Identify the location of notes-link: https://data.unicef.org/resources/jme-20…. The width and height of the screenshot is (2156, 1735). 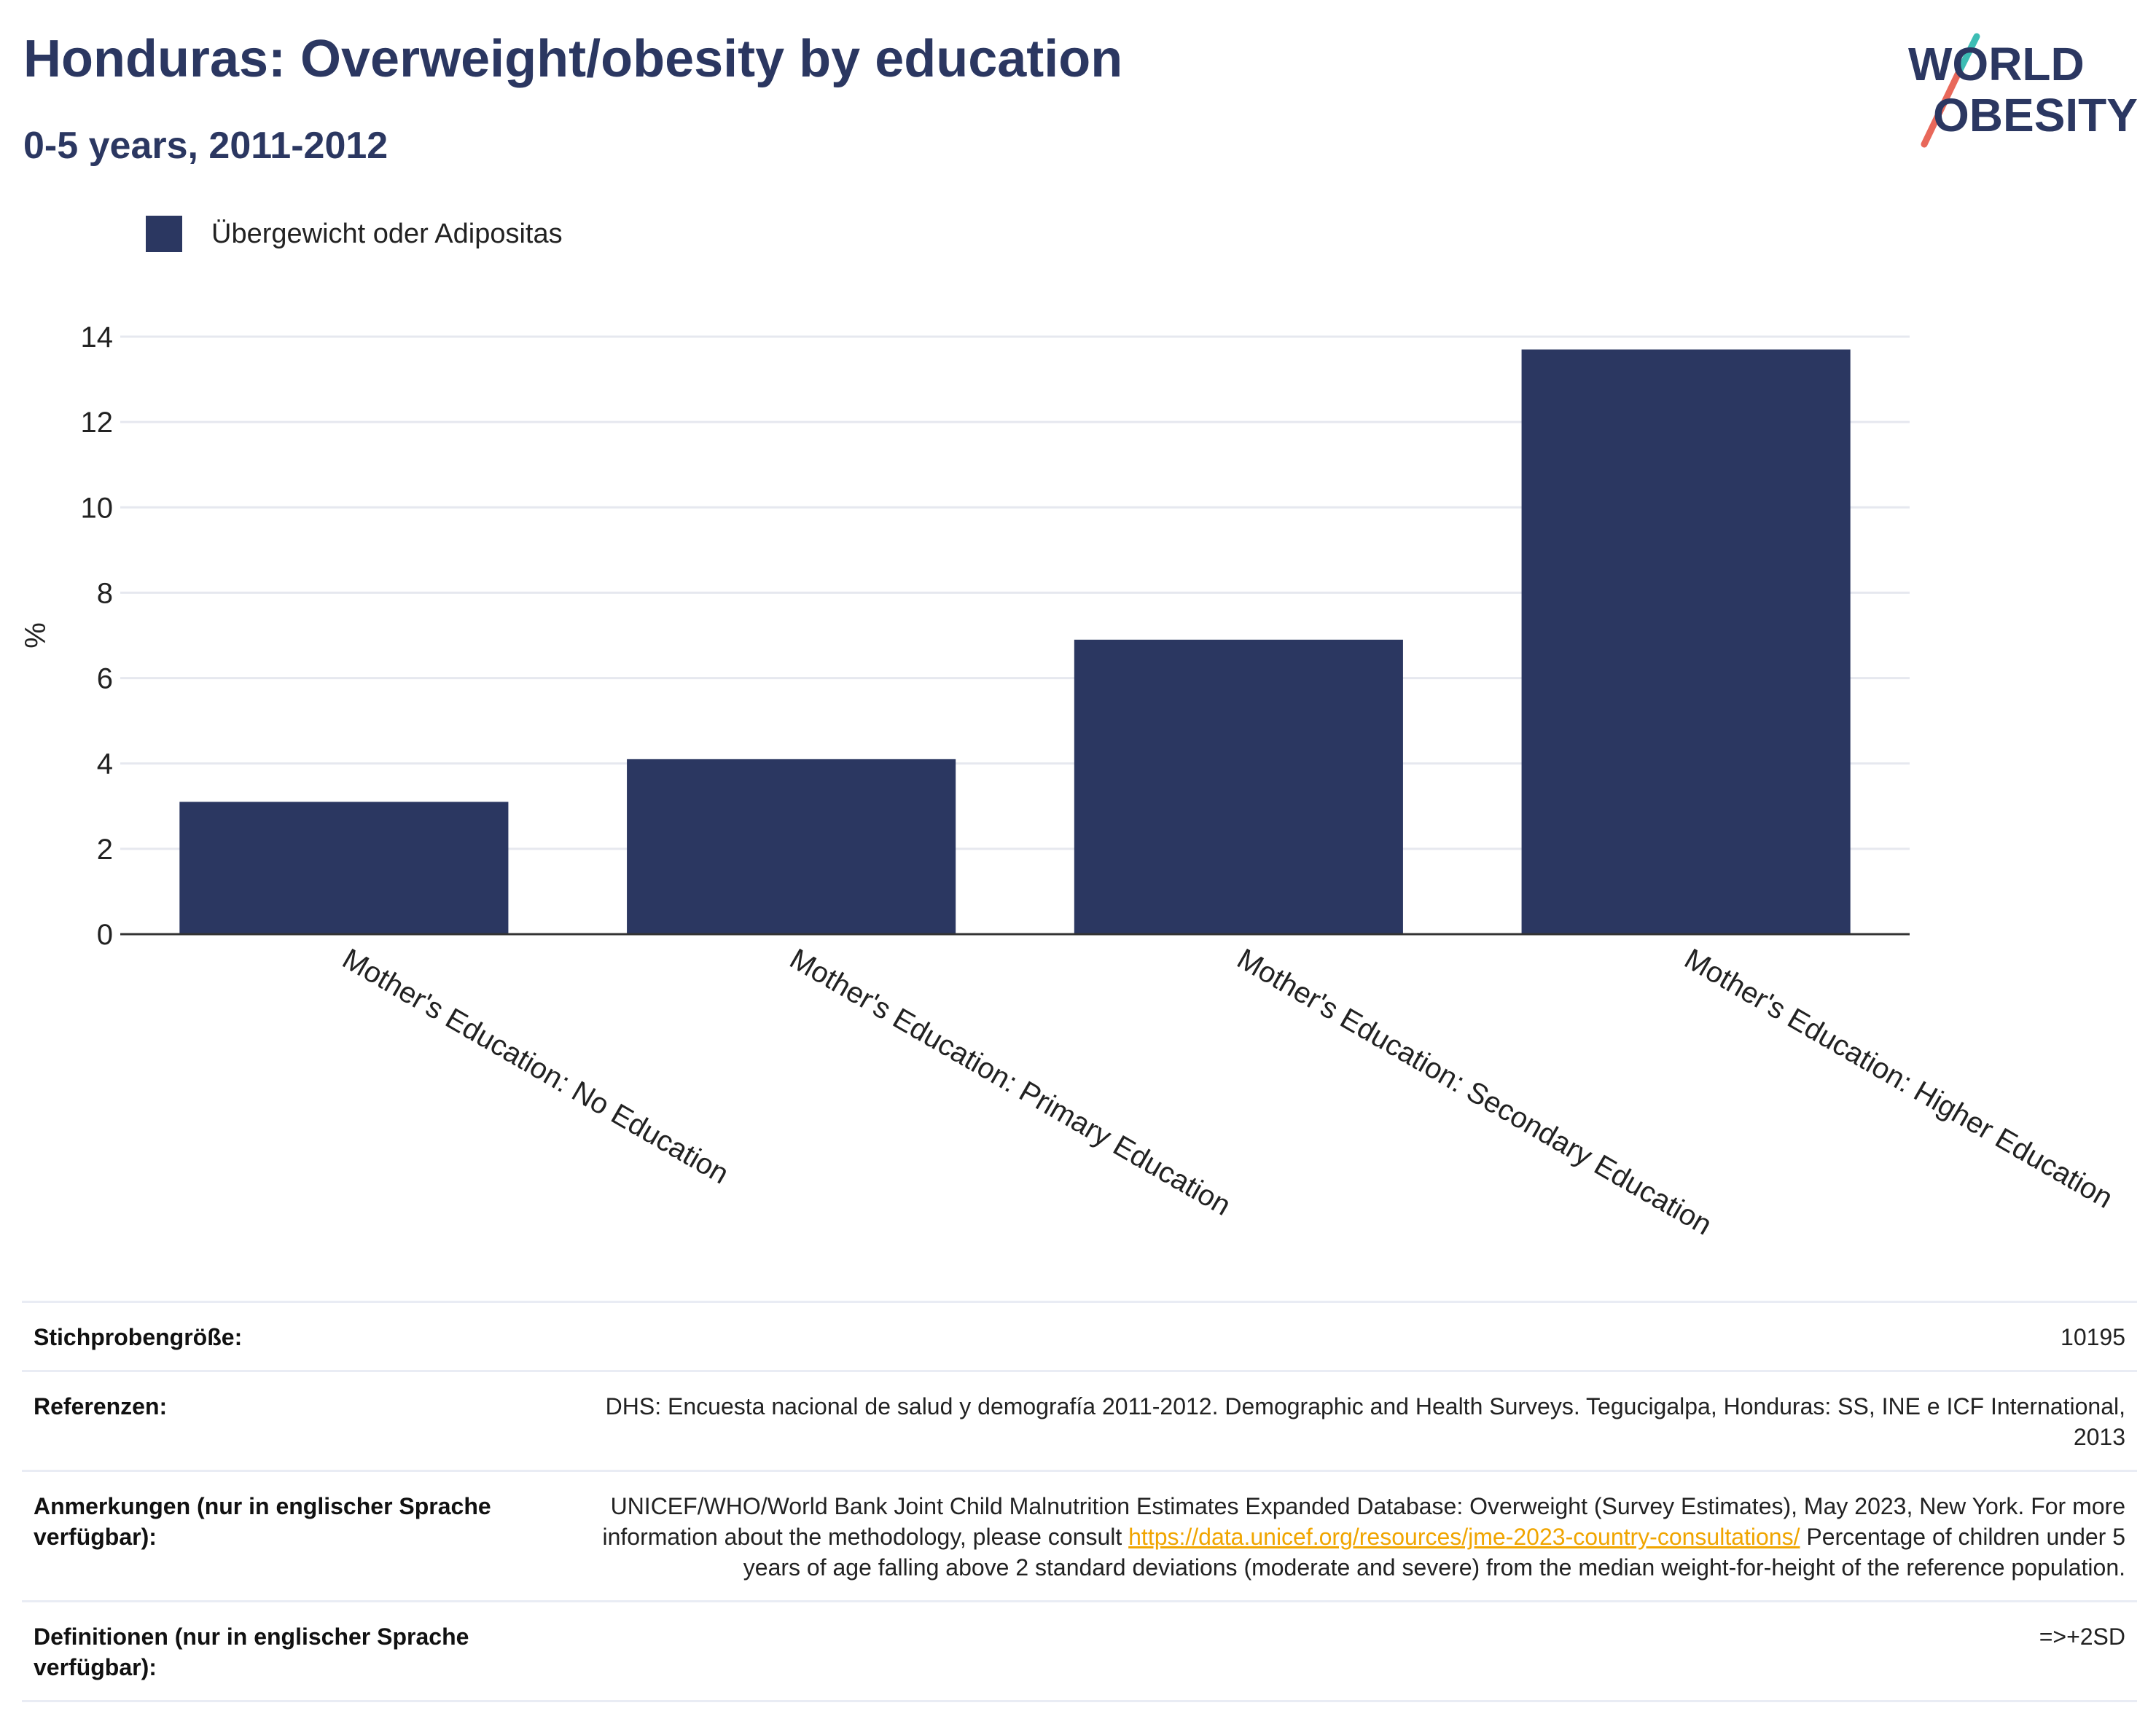
(1464, 1537).